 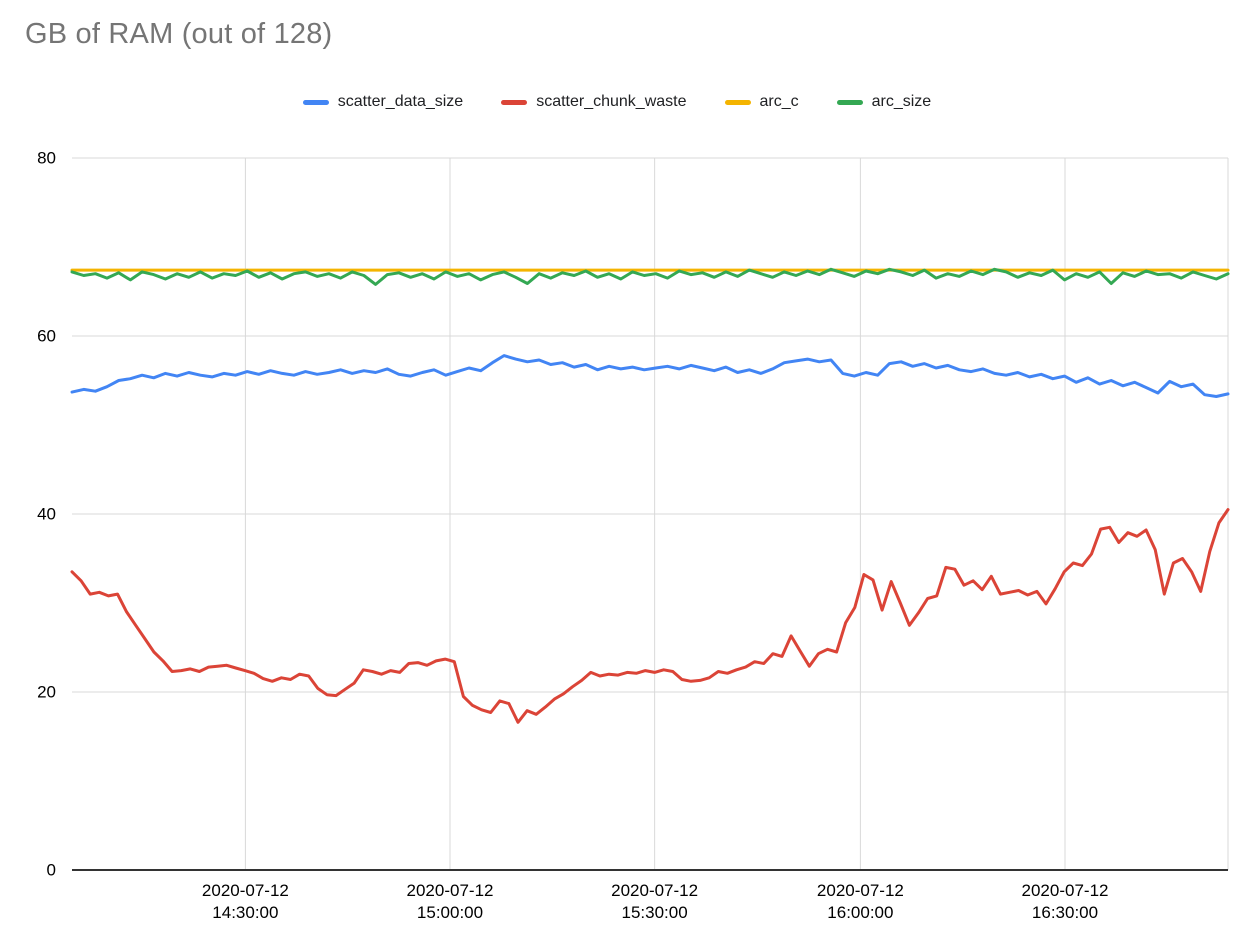 What do you see at coordinates (1065, 901) in the screenshot?
I see `x-axis-label: 2020-07-12 16:30:00` at bounding box center [1065, 901].